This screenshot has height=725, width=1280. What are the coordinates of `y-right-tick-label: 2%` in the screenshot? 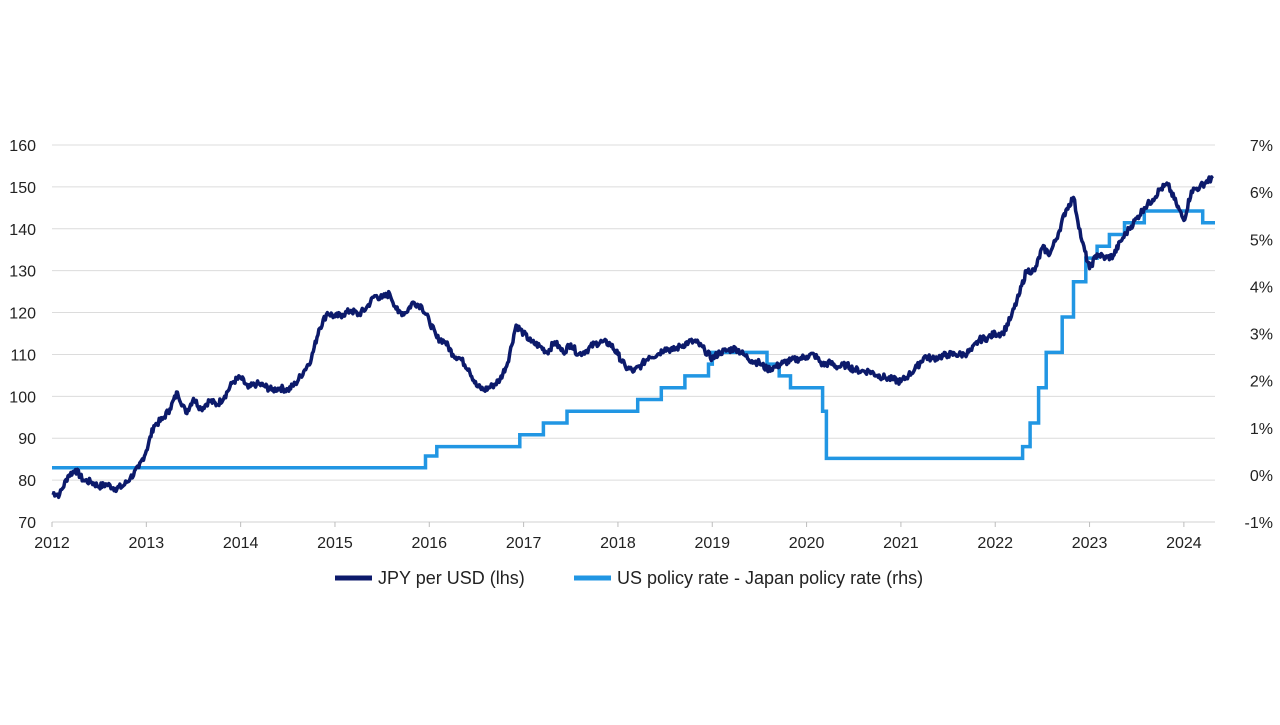 It's located at (1261, 382).